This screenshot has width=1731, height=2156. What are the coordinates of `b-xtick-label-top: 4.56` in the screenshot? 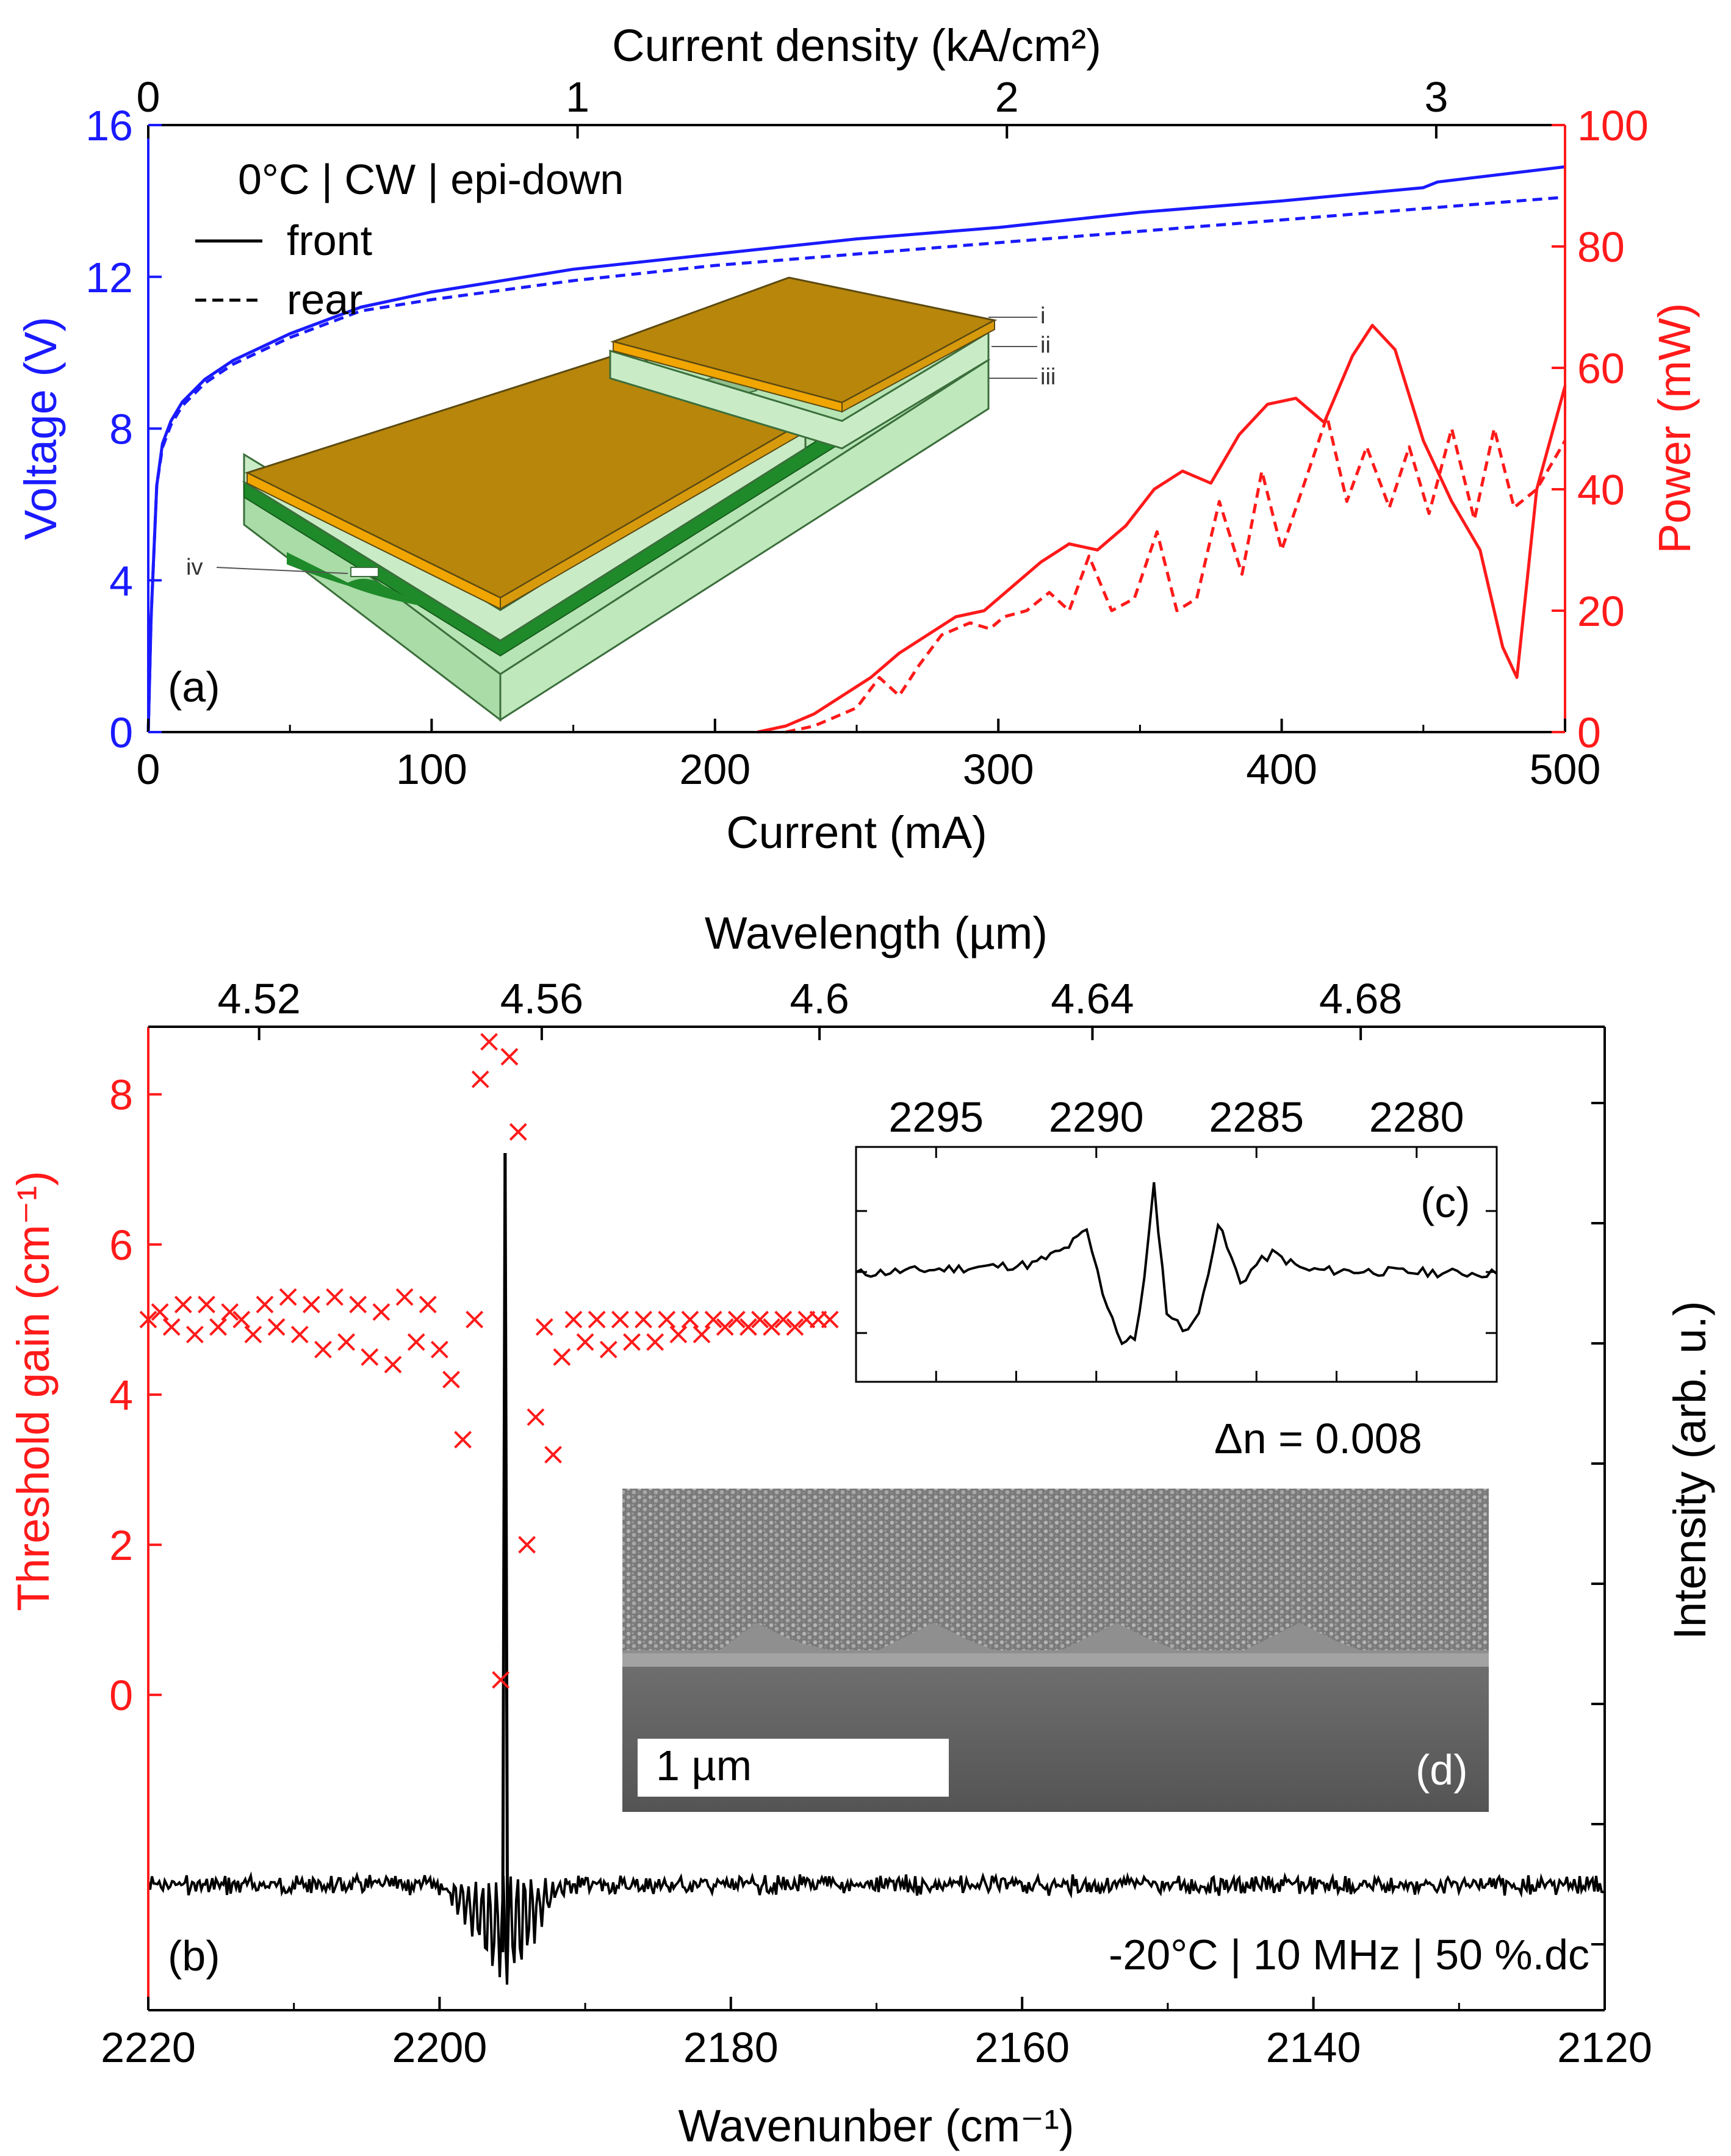 It's located at (541, 998).